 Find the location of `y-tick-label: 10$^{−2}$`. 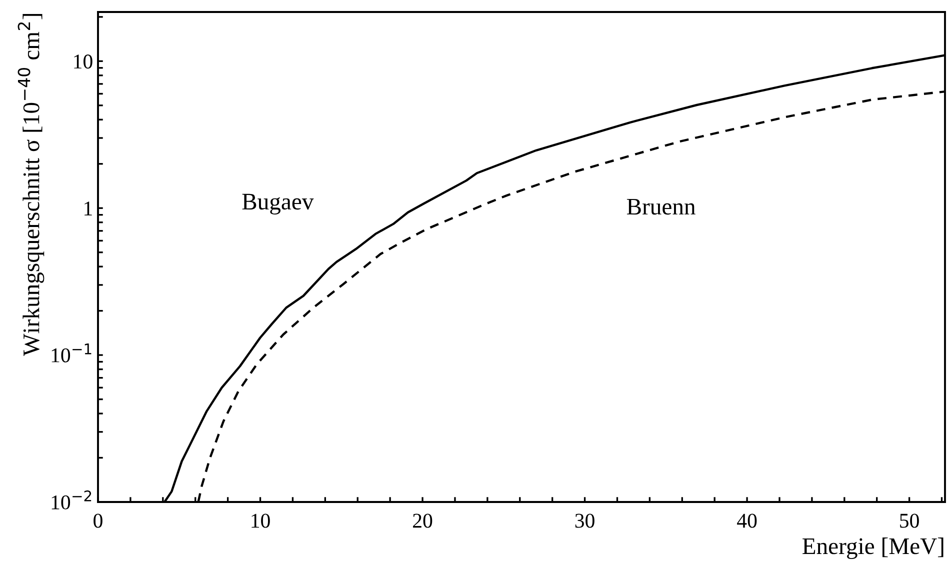

y-tick-label: 10$^{−2}$ is located at coordinates (72, 500).